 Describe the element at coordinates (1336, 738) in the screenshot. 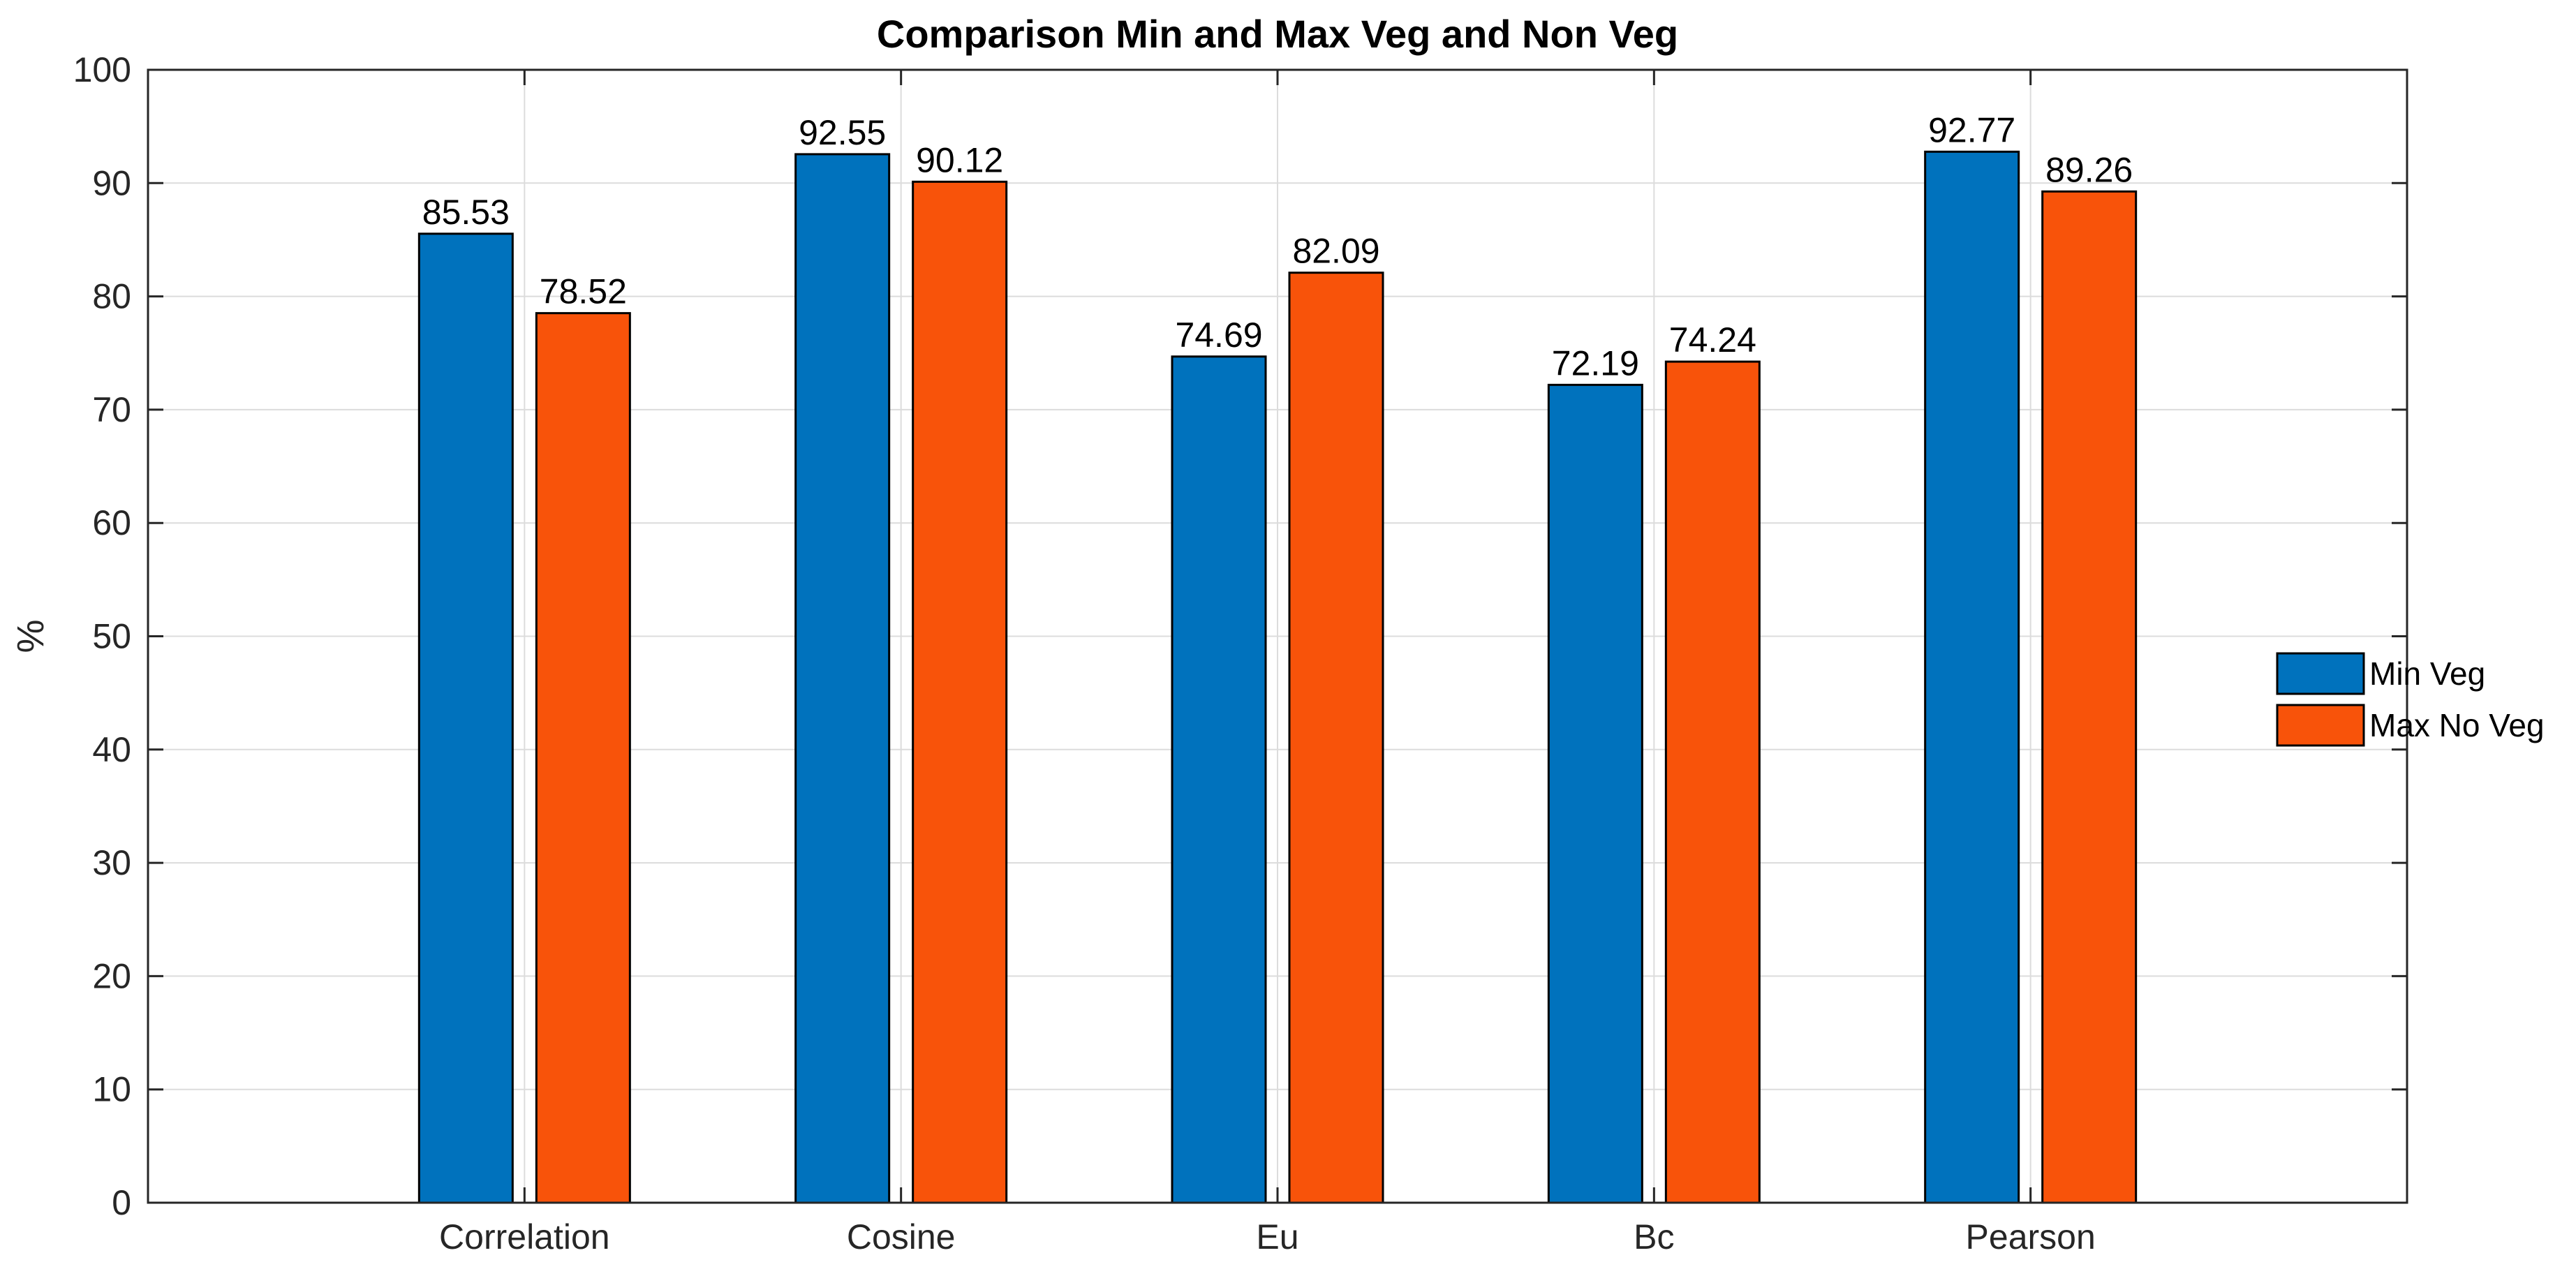

I see `bar-max-no-veg-eu` at that location.